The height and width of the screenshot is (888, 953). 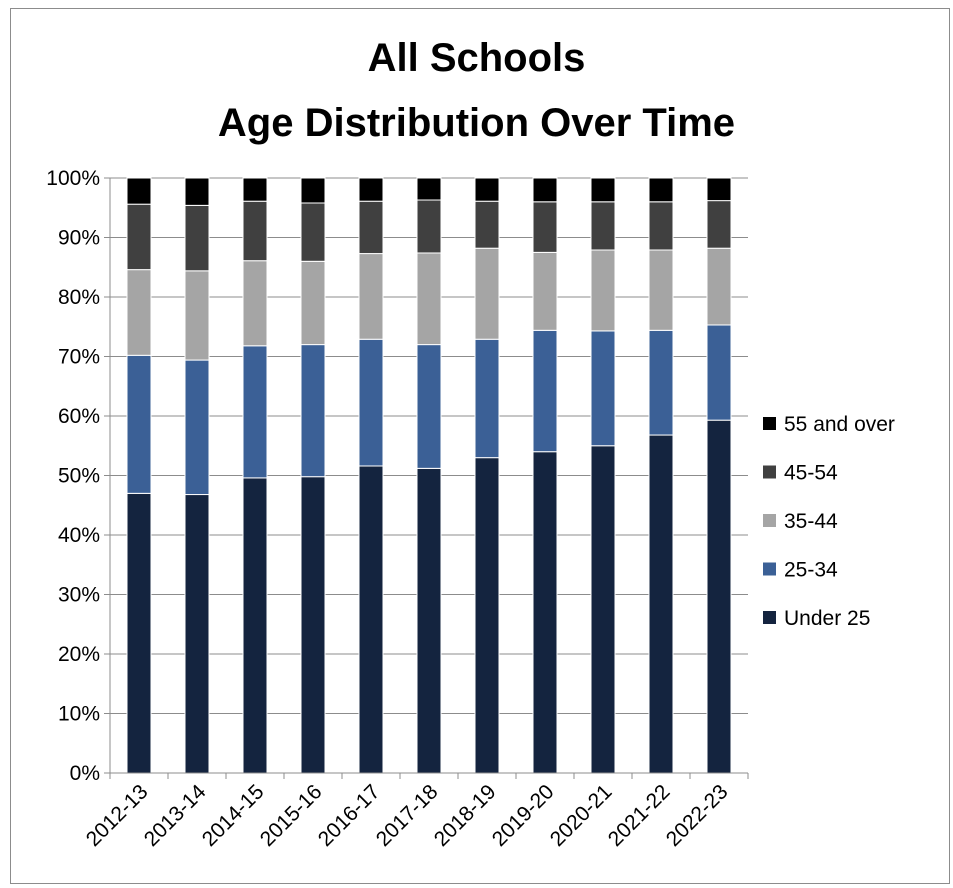 I want to click on x-tick-label: 2012-13, so click(x=117, y=815).